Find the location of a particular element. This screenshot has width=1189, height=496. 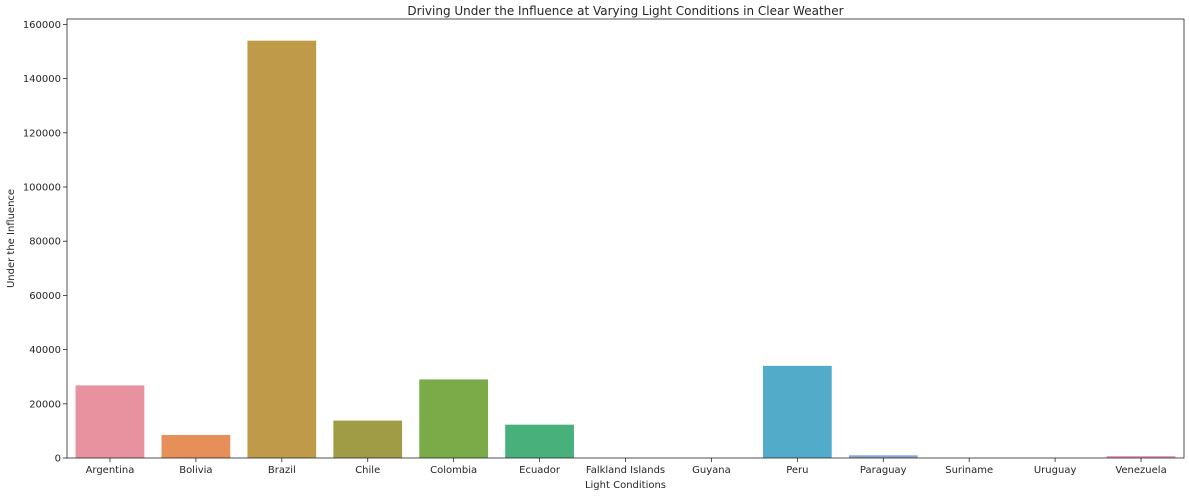

bar-argentina is located at coordinates (110, 421).